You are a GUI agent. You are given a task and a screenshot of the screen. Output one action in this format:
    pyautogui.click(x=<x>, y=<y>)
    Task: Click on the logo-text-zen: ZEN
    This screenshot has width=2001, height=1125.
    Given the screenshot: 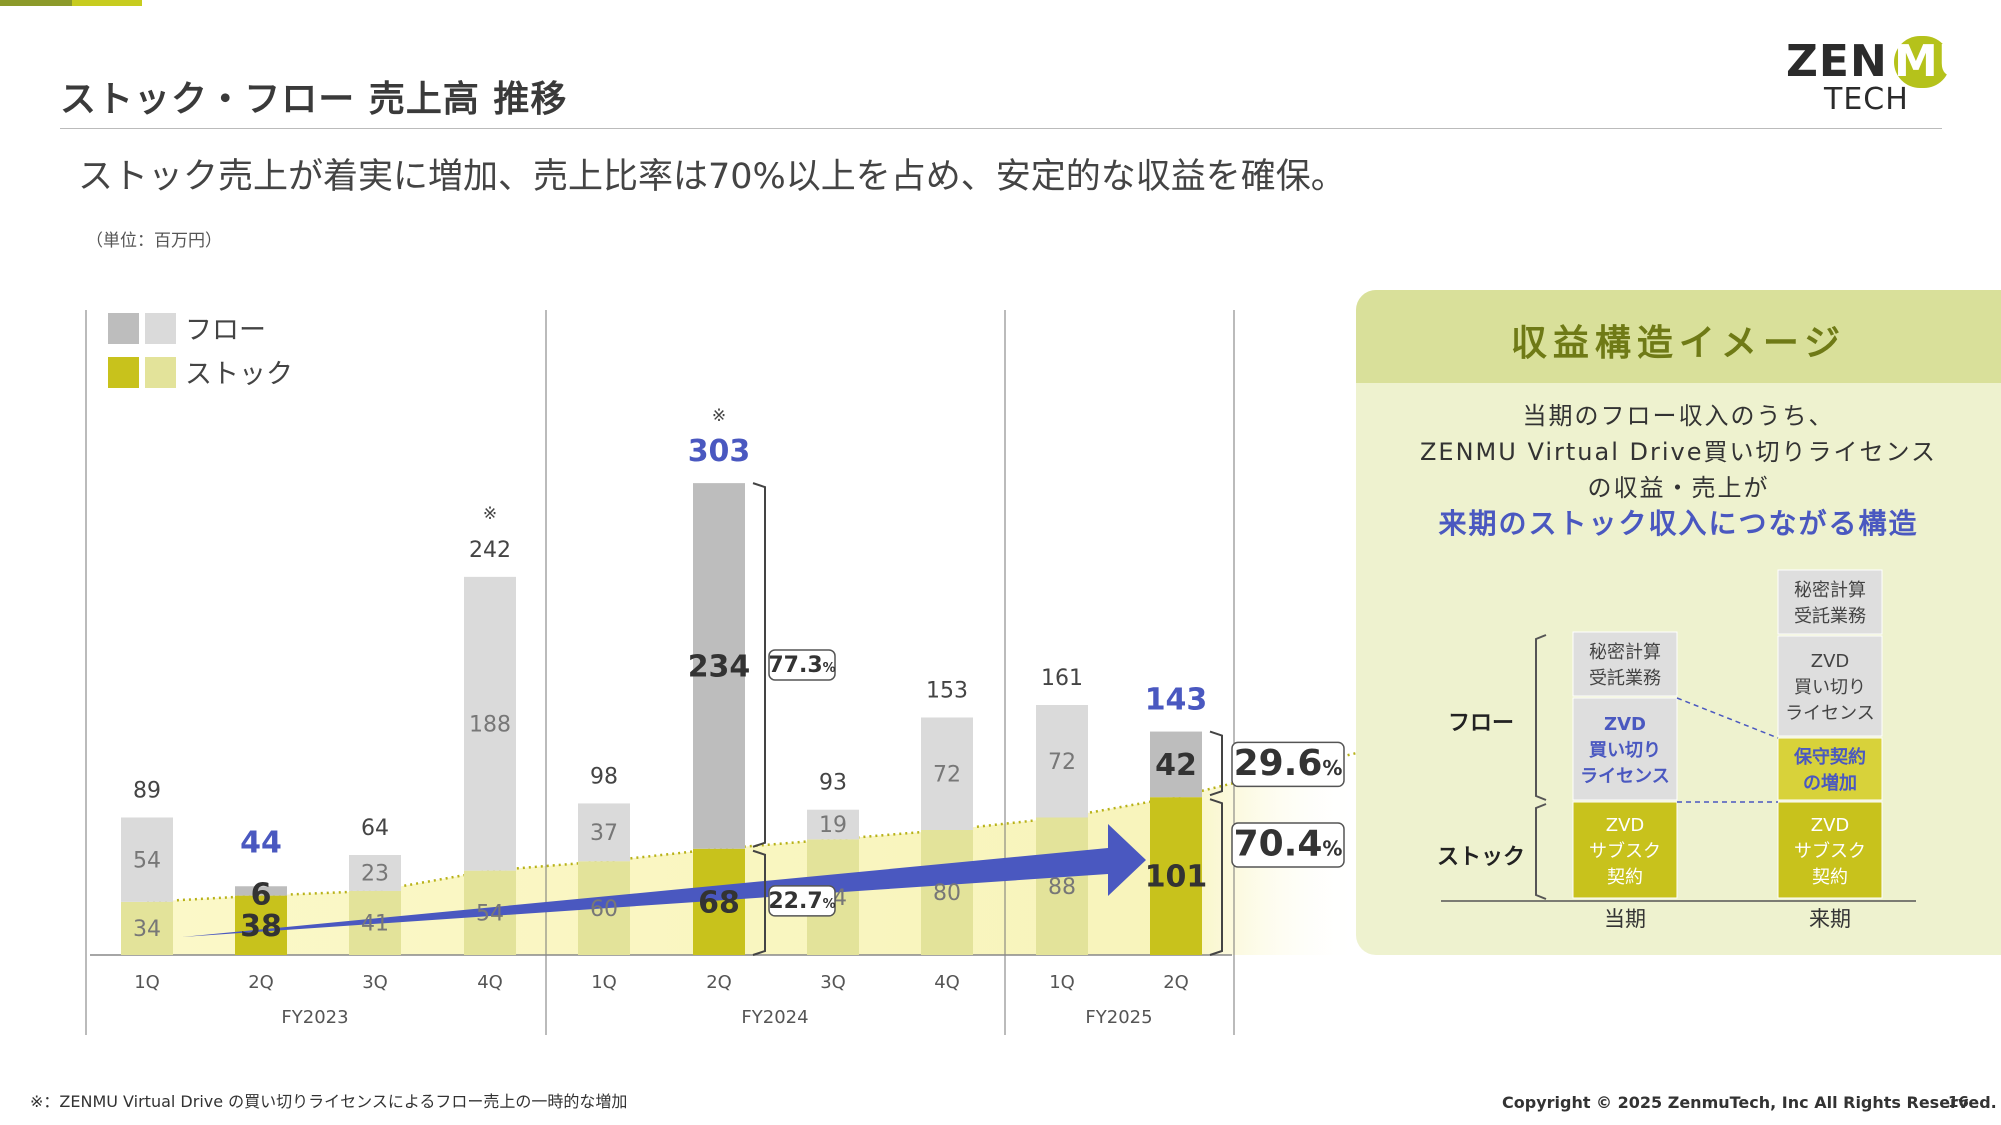 What is the action you would take?
    pyautogui.click(x=1837, y=61)
    